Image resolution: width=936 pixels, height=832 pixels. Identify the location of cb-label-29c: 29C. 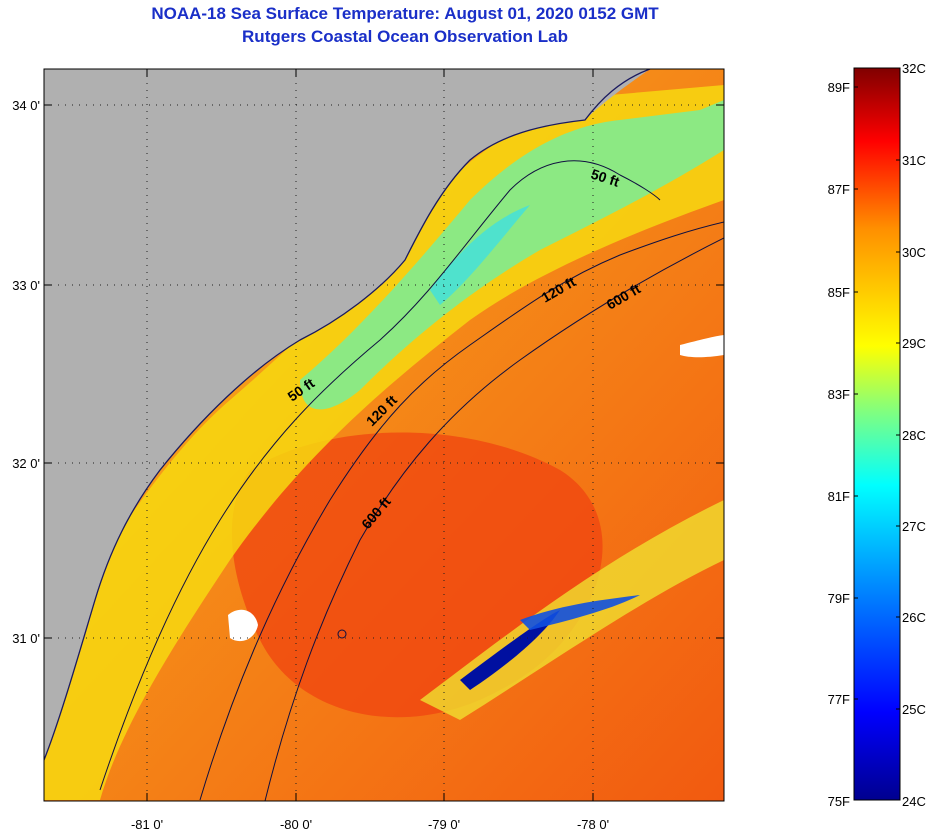
(914, 343).